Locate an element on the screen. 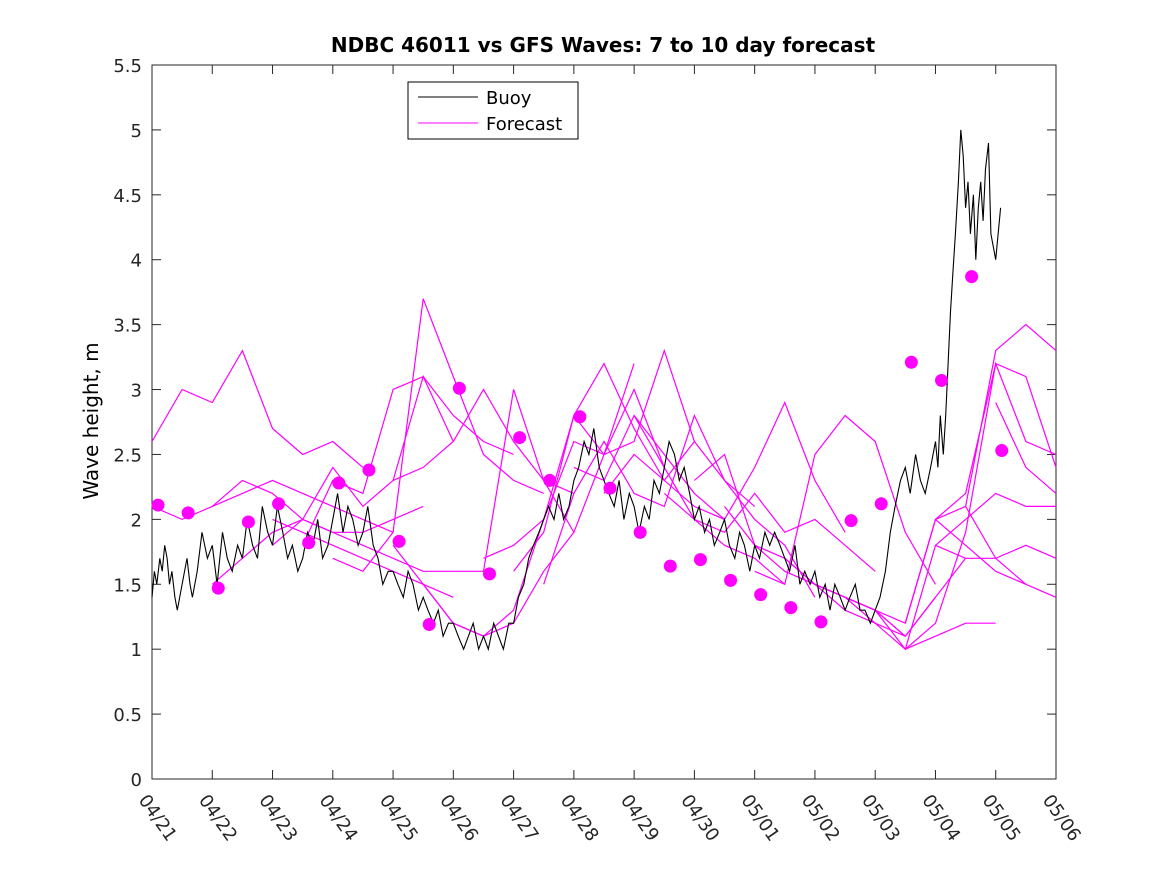 The image size is (1167, 875). y-tick-label: 2.5 is located at coordinates (127, 455).